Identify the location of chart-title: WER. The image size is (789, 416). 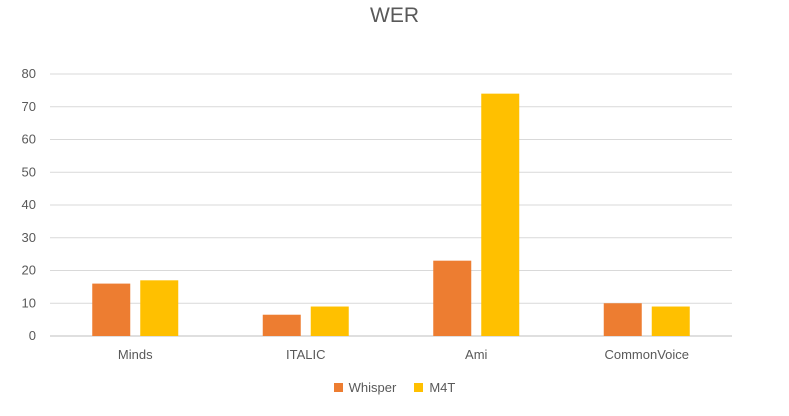
(394, 15).